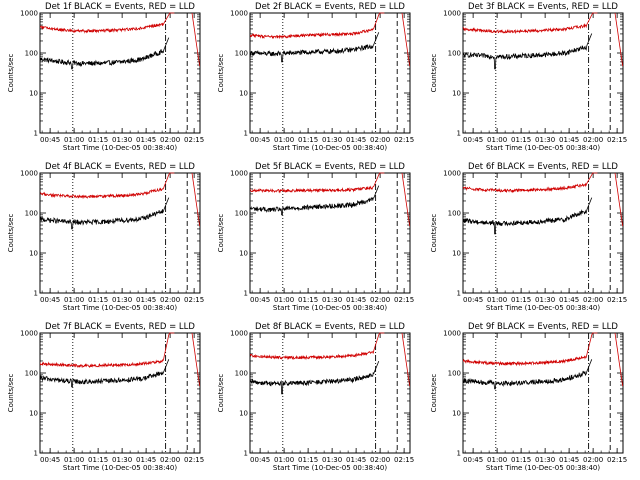  I want to click on chart-title: Det 1f BLACK = Events, RED = LLD, so click(120, 7).